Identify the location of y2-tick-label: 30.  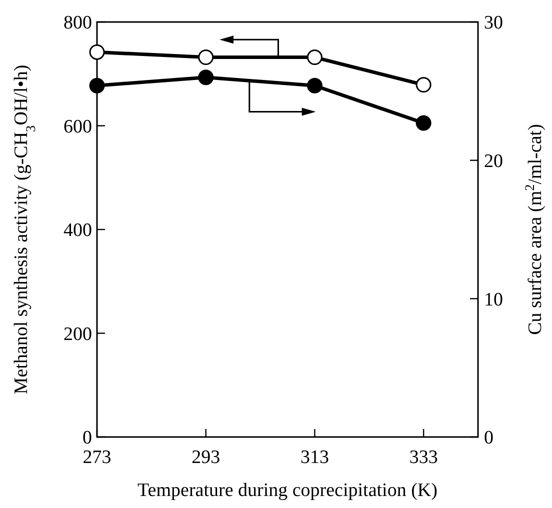
(493, 23).